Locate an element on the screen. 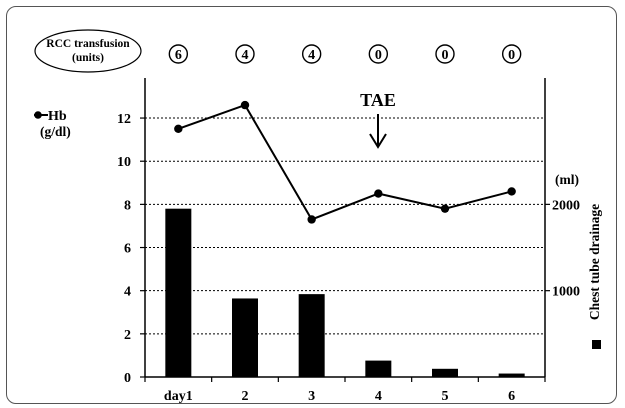  rcc-label-line2: (units) is located at coordinates (88, 58).